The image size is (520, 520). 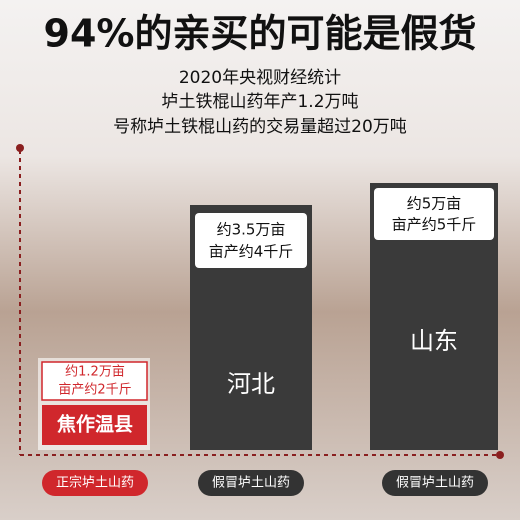 I want to click on subtitle: 垆土铁棍山药年产1.2万吨, so click(x=259, y=102).